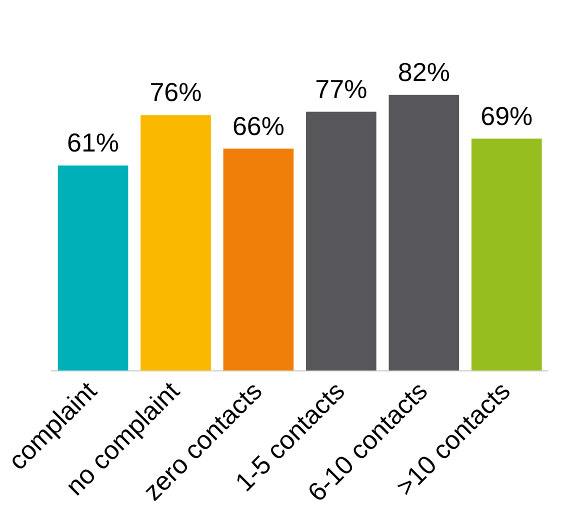 This screenshot has height=523, width=566. I want to click on data-label: 61%, so click(93, 143).